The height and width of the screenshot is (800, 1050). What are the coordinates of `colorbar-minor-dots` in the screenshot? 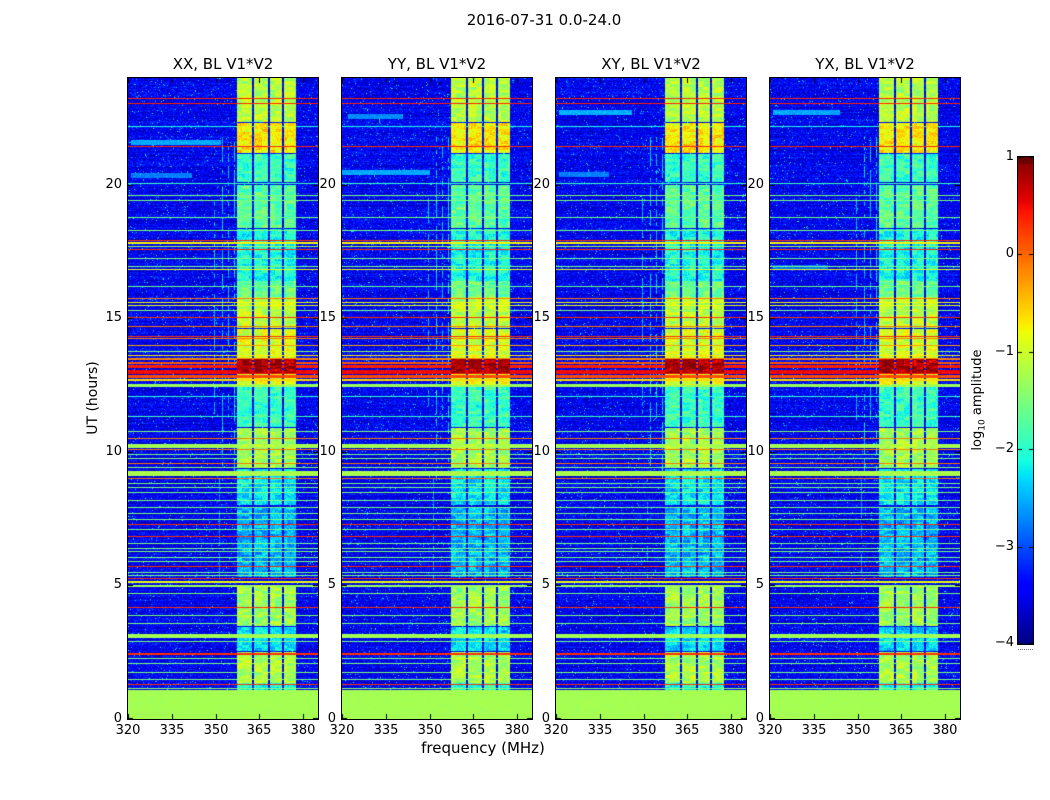 It's located at (1025, 649).